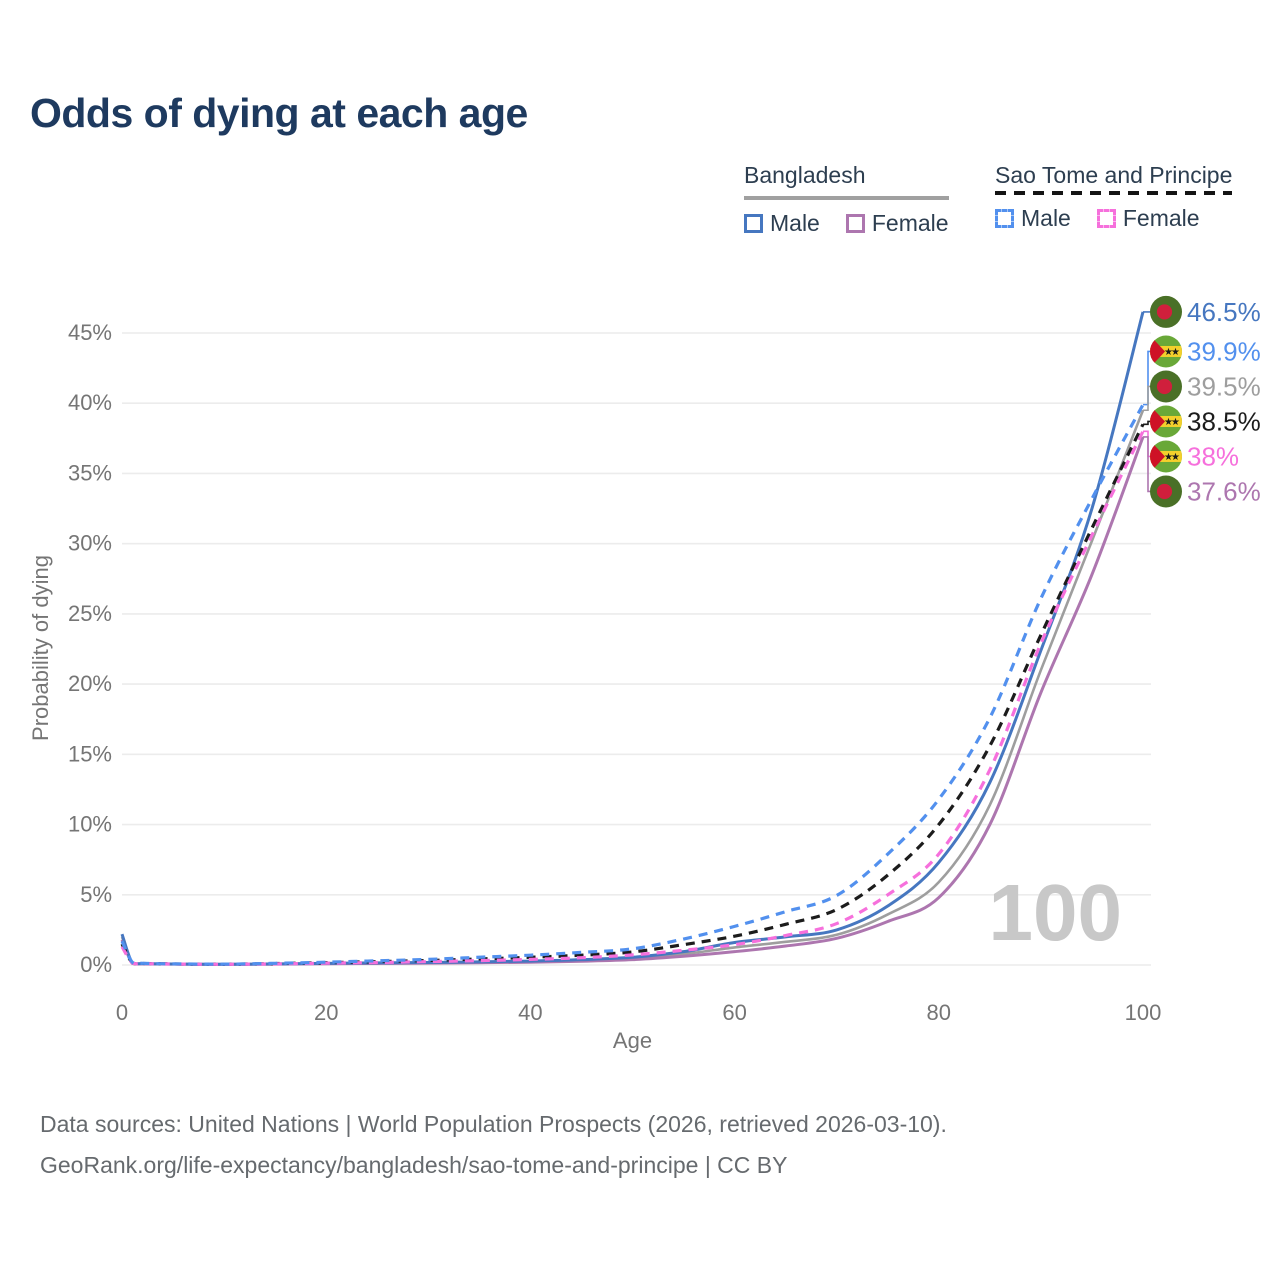  I want to click on x-tick-label: 20, so click(326, 1012).